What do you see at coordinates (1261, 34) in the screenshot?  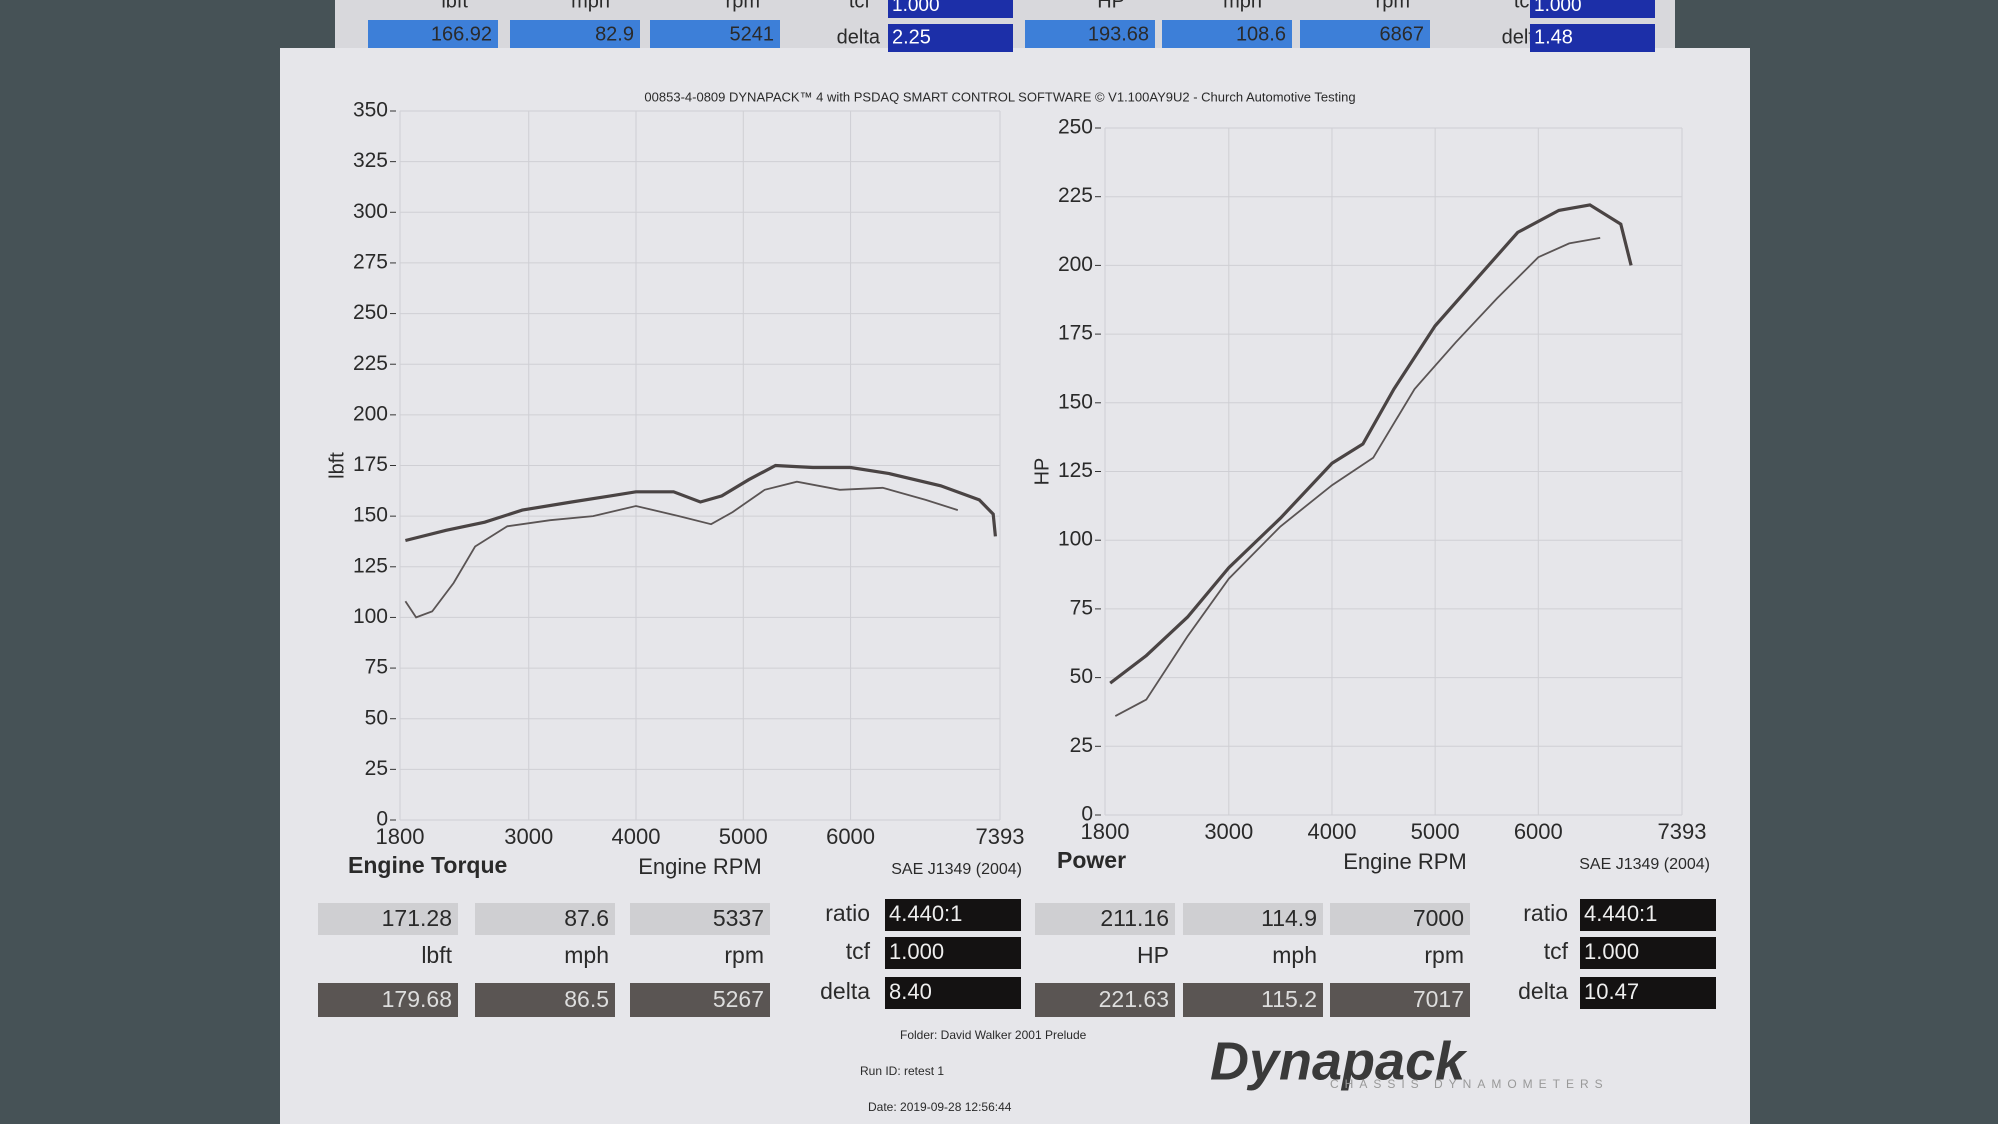 I see `readout-value: 108.6` at bounding box center [1261, 34].